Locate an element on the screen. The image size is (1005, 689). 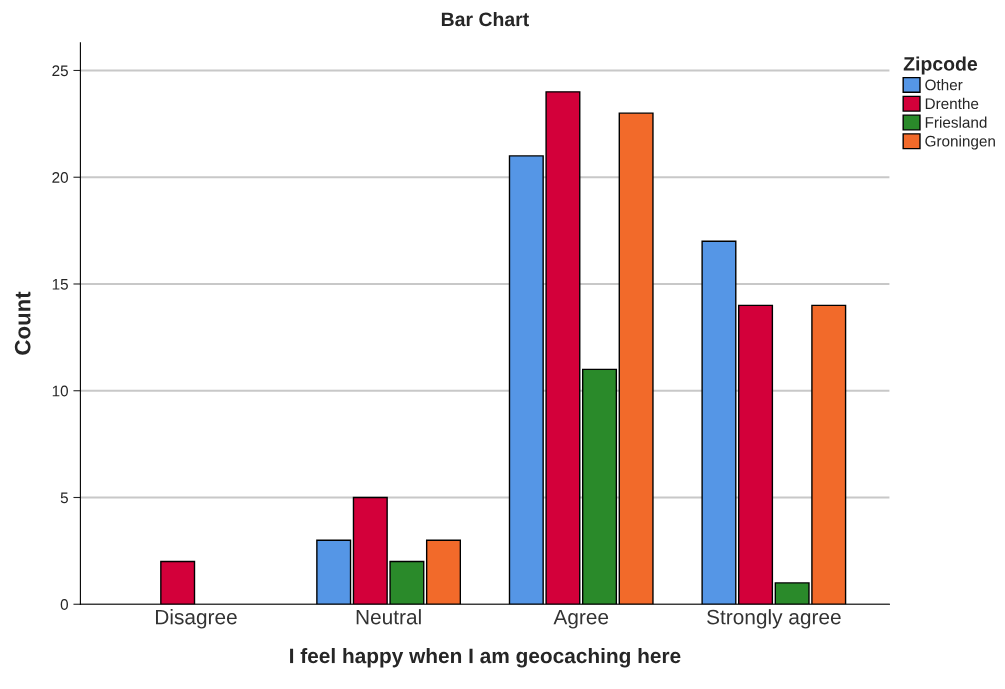
legend-label: Groningen is located at coordinates (960, 142).